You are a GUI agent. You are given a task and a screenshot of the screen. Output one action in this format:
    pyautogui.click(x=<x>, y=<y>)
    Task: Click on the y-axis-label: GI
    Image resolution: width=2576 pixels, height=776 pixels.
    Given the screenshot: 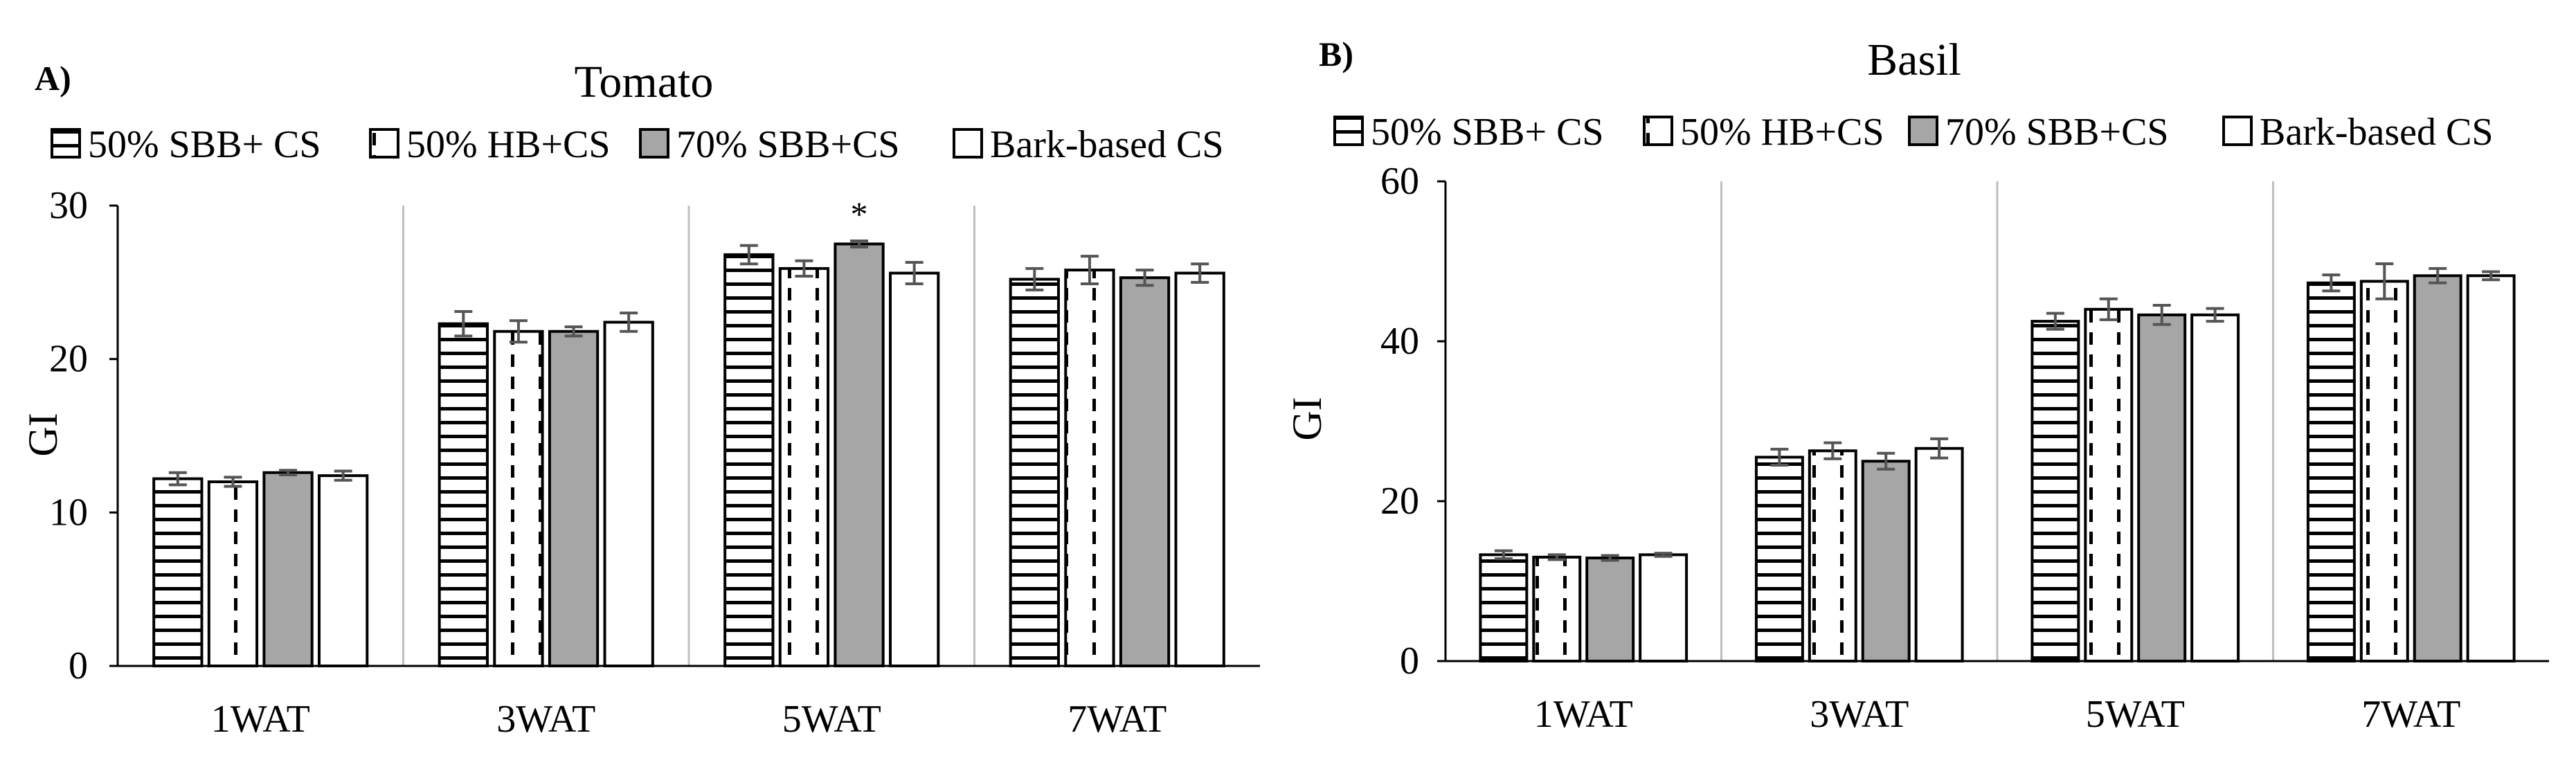 What is the action you would take?
    pyautogui.click(x=1307, y=418)
    